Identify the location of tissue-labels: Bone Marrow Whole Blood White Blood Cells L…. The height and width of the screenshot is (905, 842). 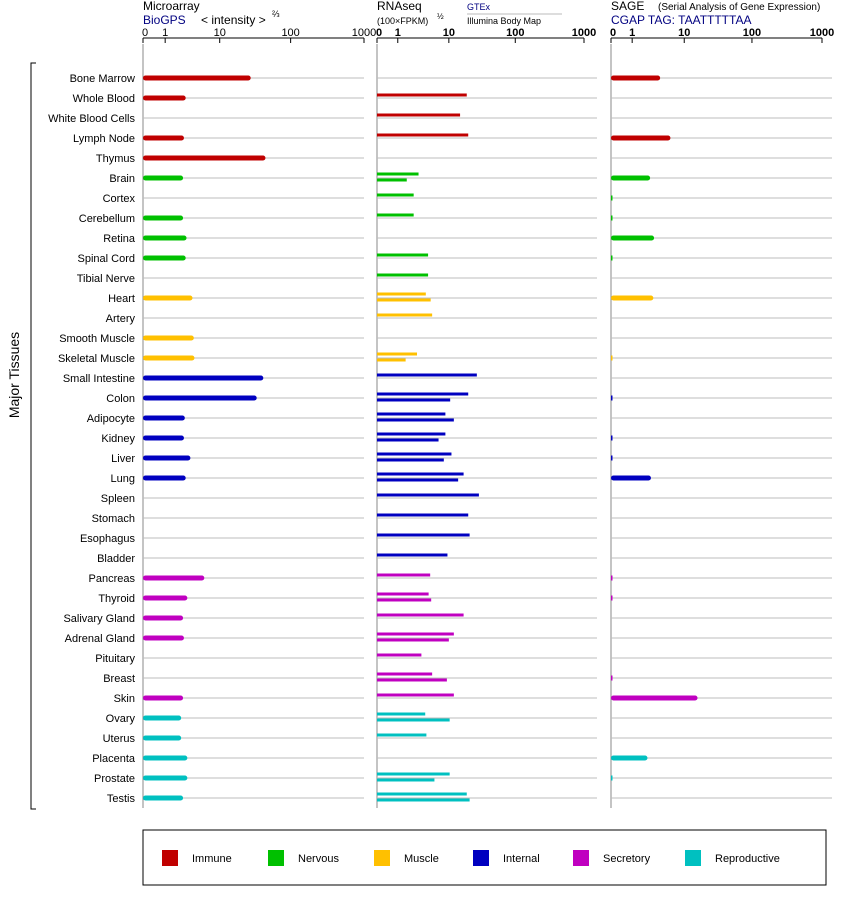
(92, 439).